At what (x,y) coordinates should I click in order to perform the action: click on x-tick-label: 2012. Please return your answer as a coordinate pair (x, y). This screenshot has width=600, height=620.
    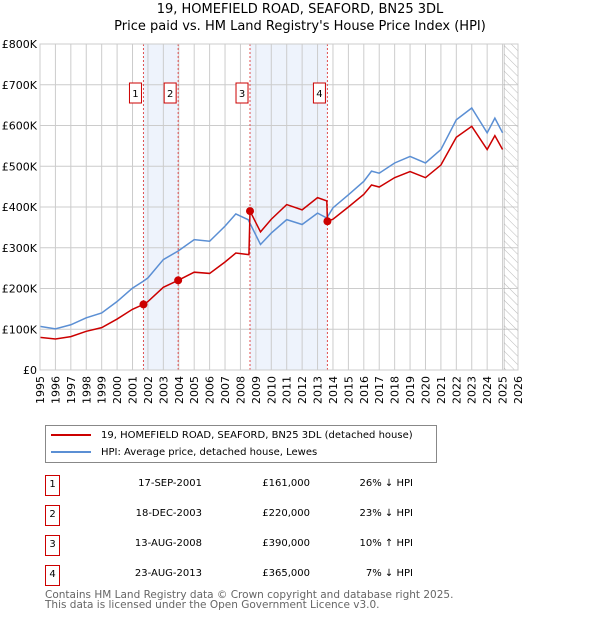
    Looking at the image, I should click on (302, 390).